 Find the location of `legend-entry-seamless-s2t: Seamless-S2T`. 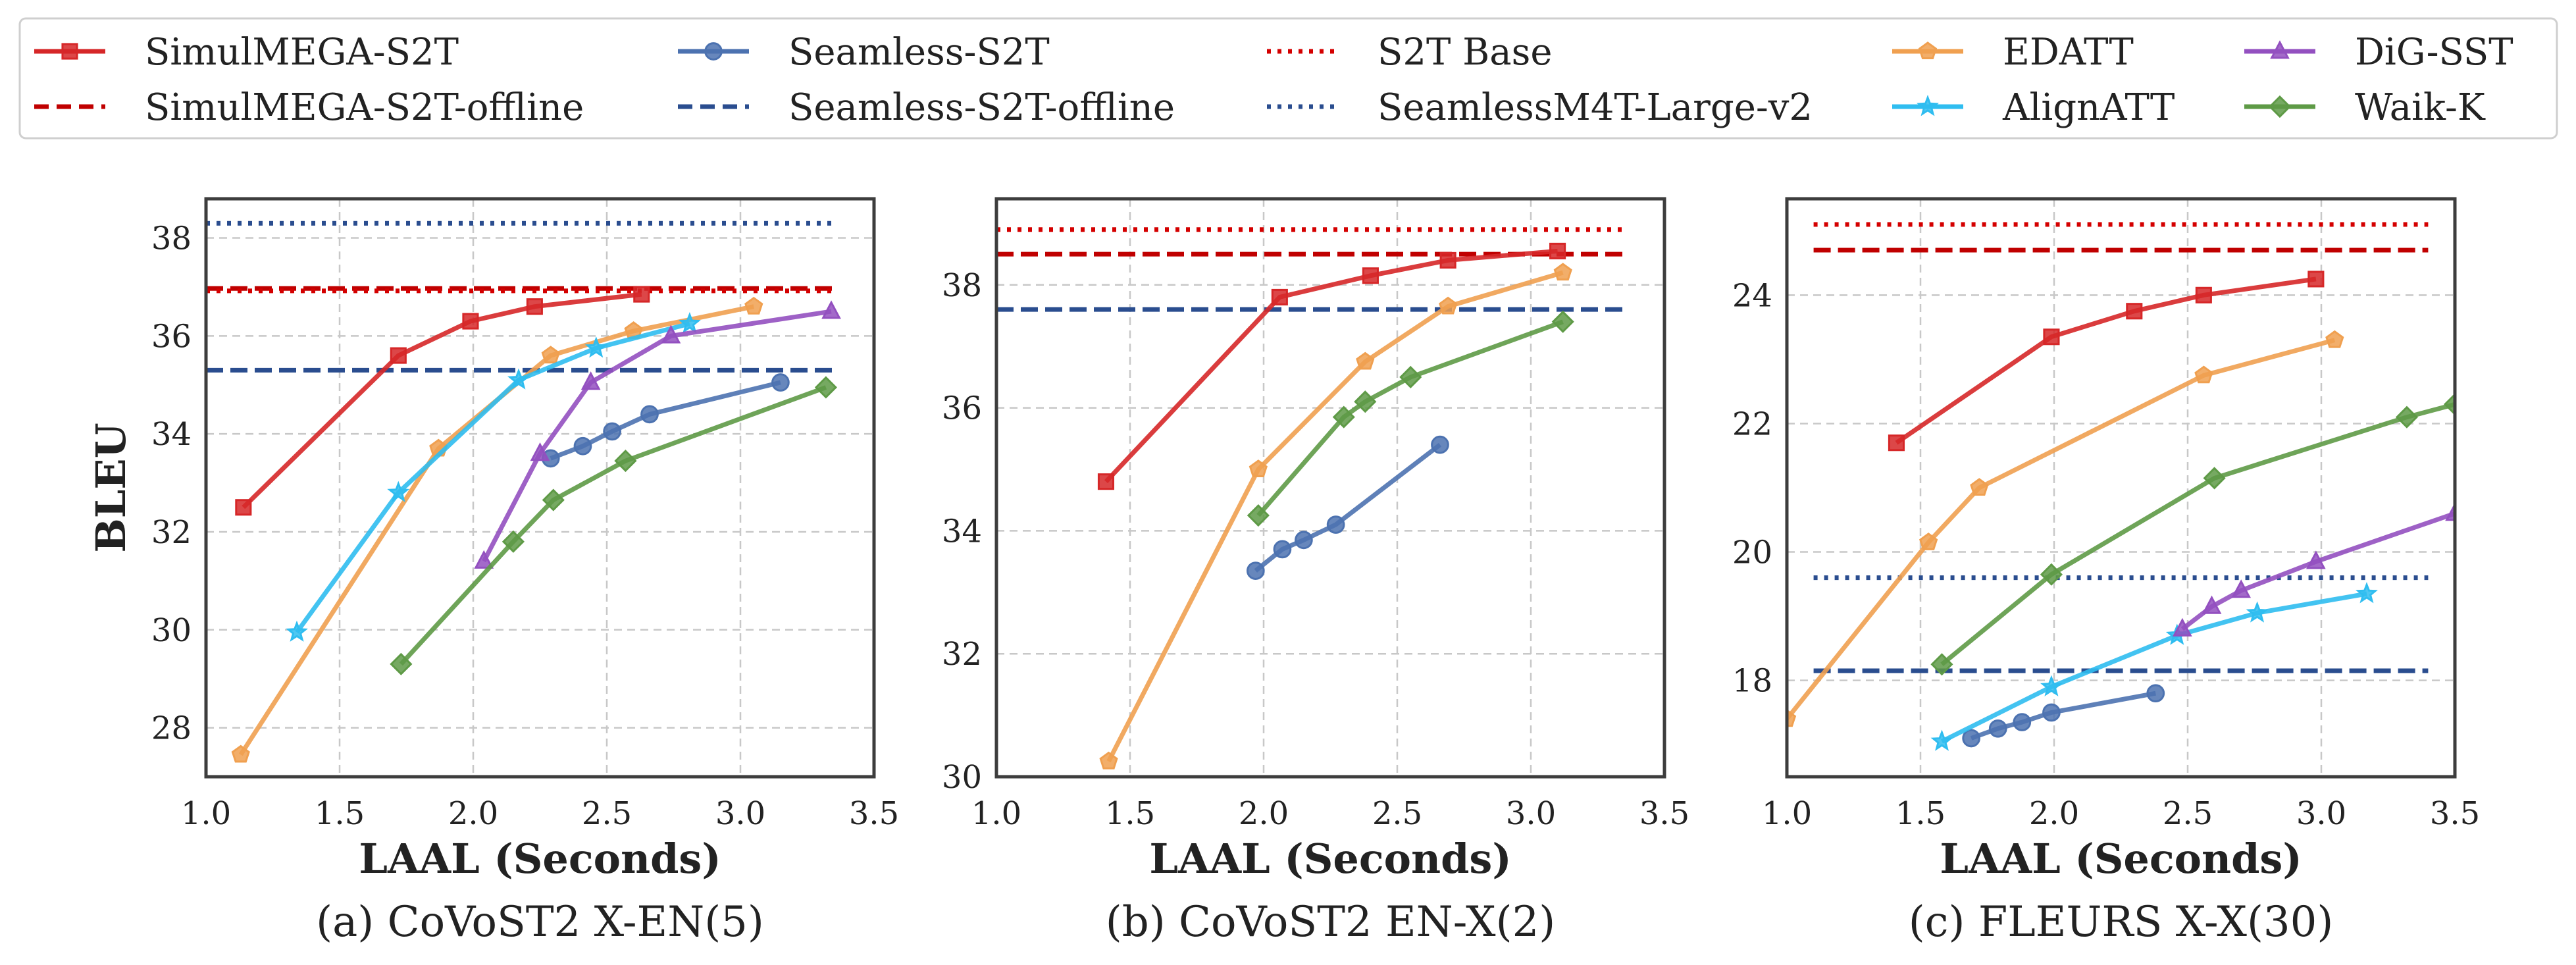

legend-entry-seamless-s2t: Seamless-S2T is located at coordinates (864, 52).